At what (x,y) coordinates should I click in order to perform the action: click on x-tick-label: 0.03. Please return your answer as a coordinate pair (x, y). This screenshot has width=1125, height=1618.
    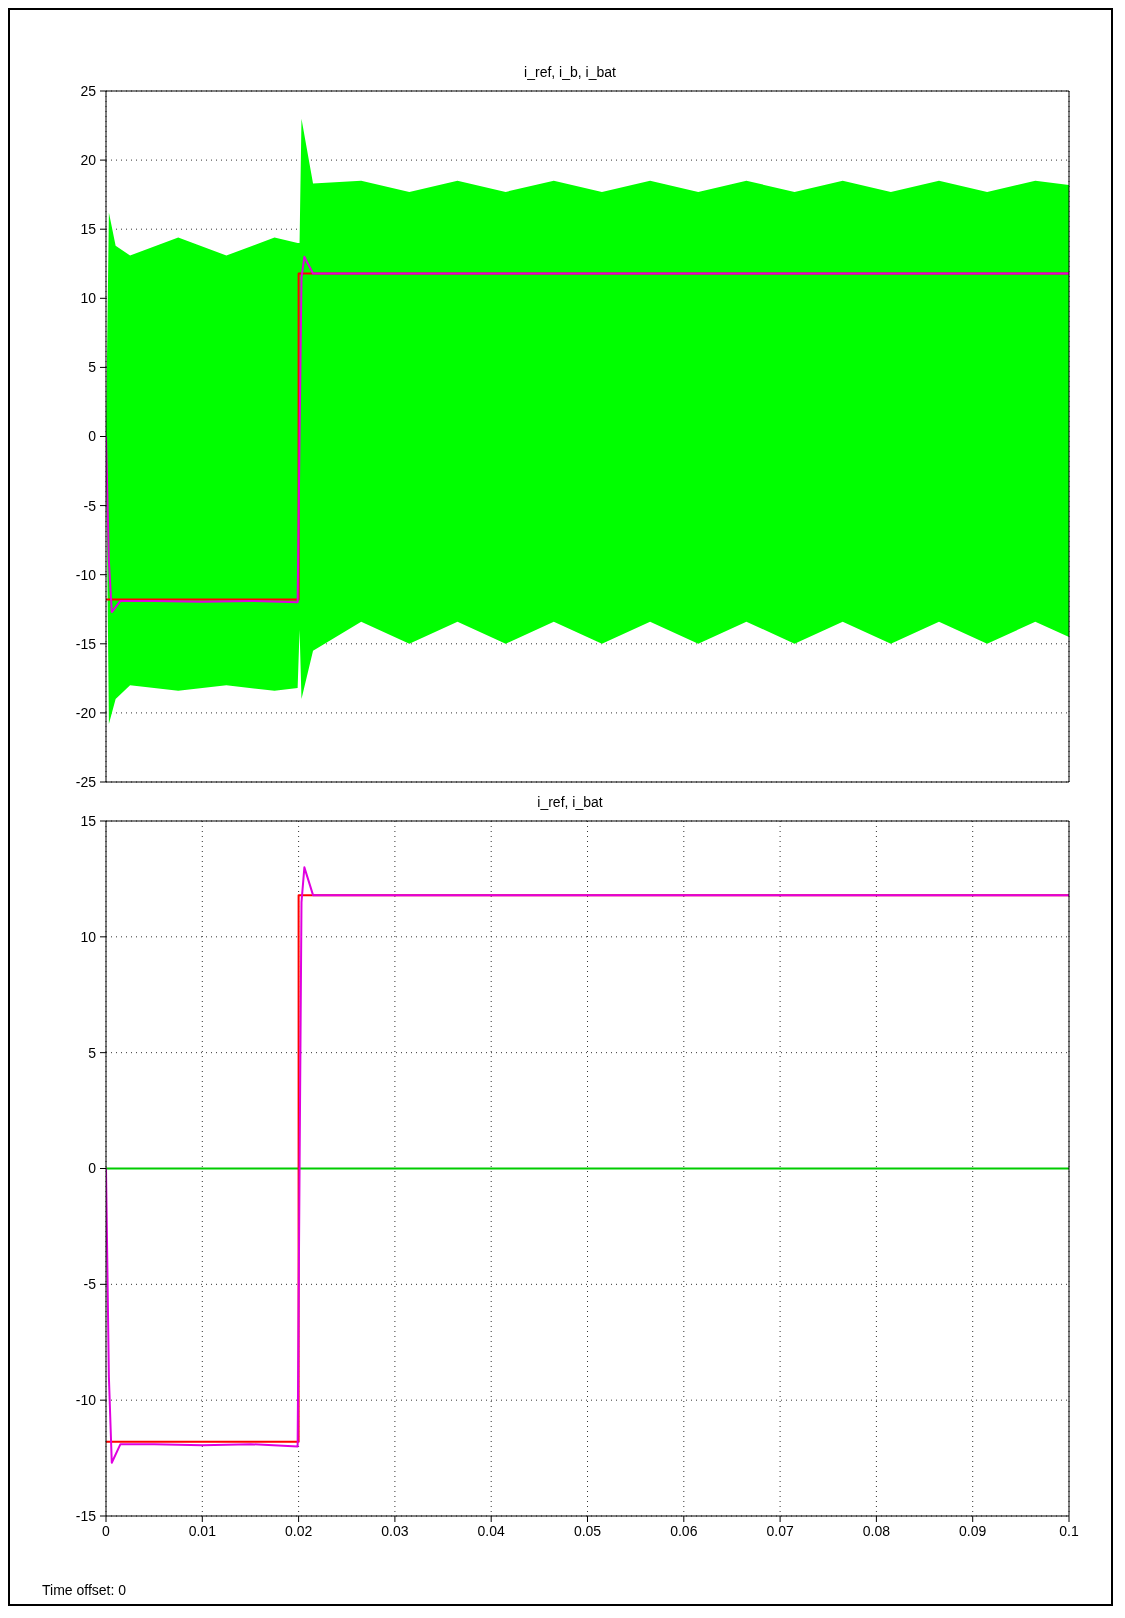
    Looking at the image, I should click on (395, 1530).